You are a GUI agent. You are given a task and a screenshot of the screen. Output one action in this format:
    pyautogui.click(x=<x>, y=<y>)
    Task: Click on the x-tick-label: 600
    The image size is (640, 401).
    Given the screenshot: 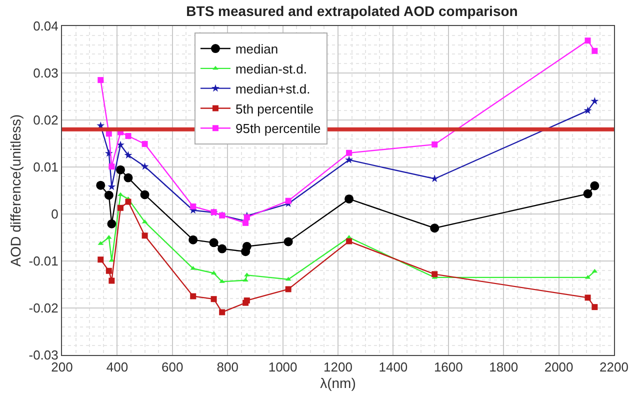 What is the action you would take?
    pyautogui.click(x=173, y=367)
    